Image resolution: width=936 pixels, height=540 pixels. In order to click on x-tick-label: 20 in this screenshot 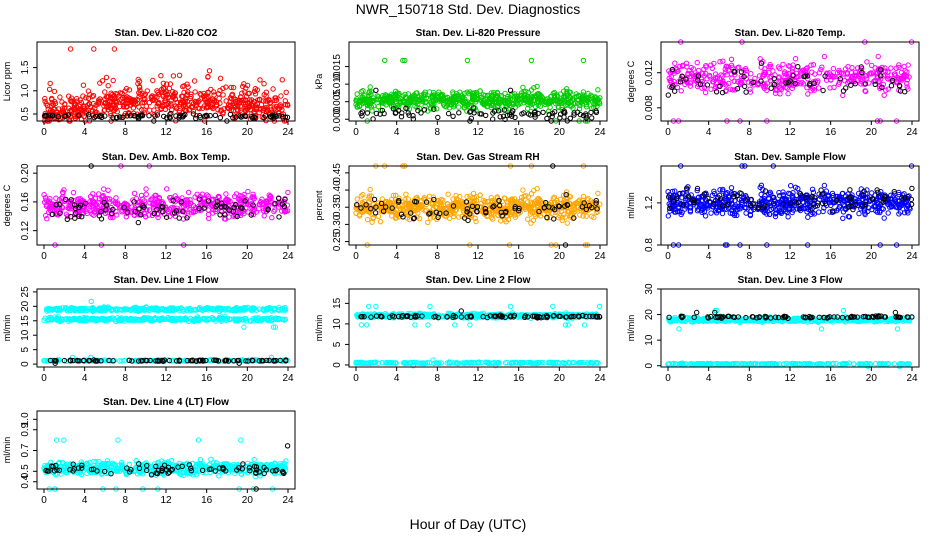, I will do `click(248, 256)`.